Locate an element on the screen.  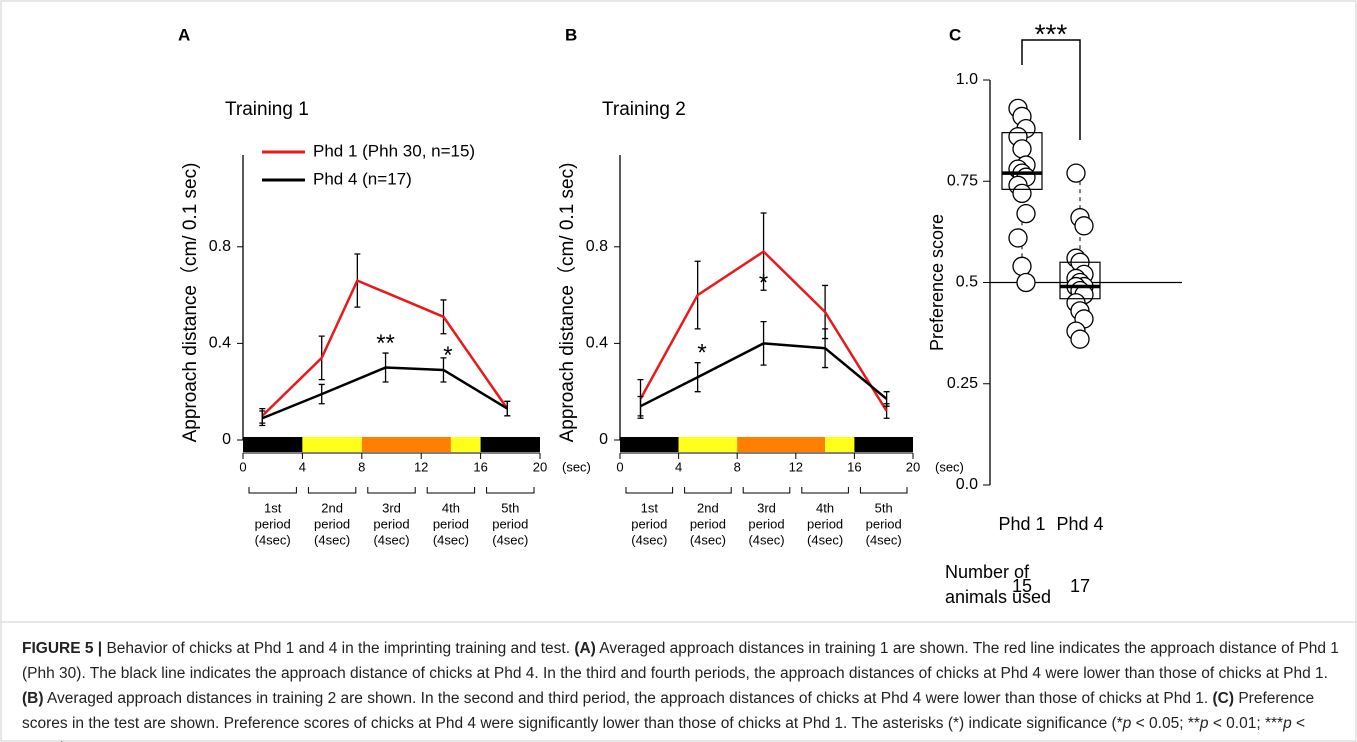
caption-text: < 0.05; ** is located at coordinates (1165, 723).